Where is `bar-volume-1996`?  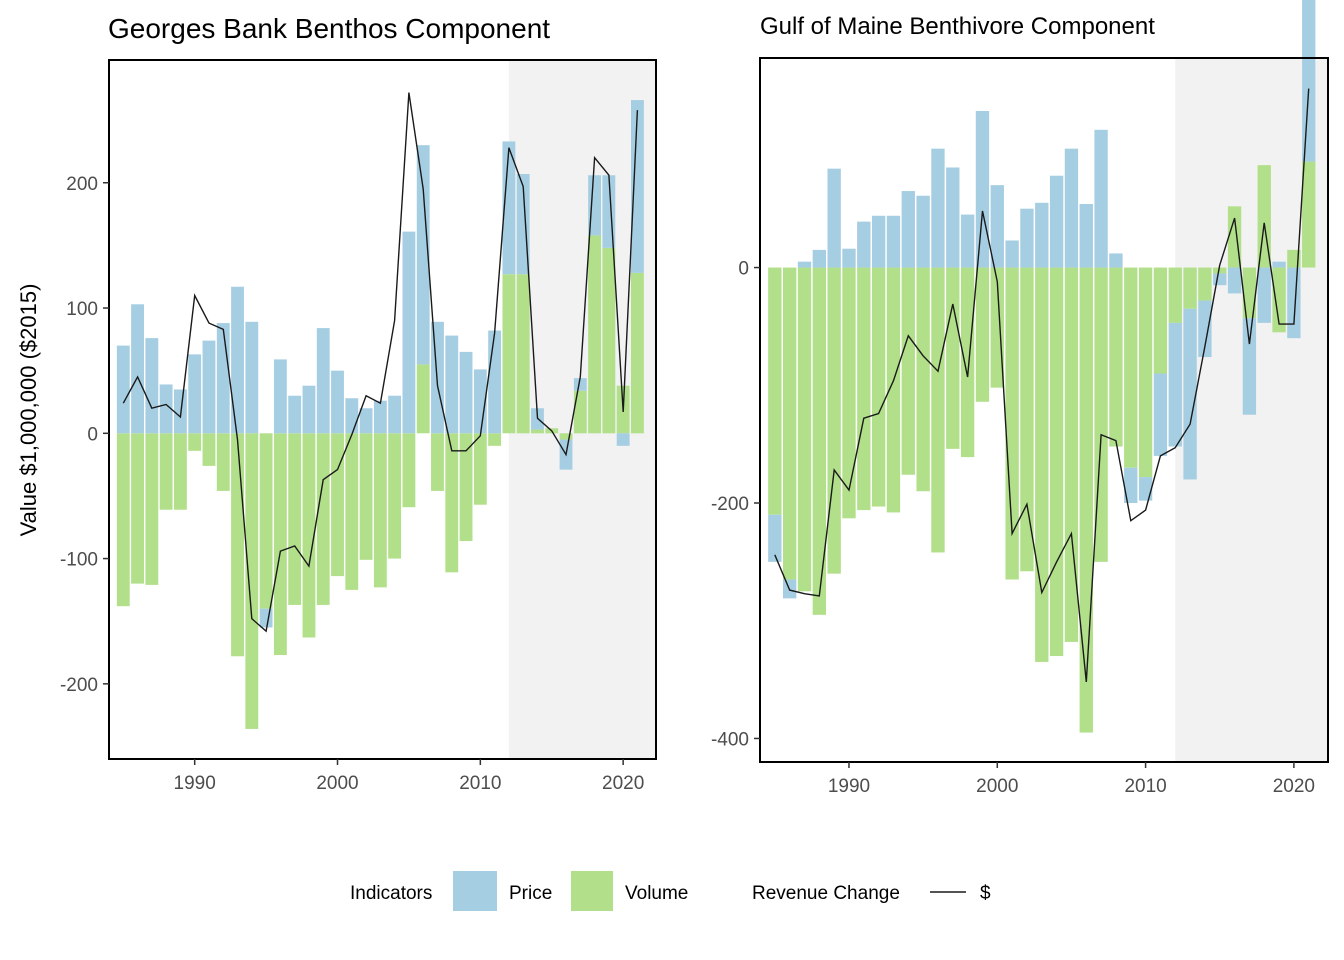 bar-volume-1996 is located at coordinates (938, 410).